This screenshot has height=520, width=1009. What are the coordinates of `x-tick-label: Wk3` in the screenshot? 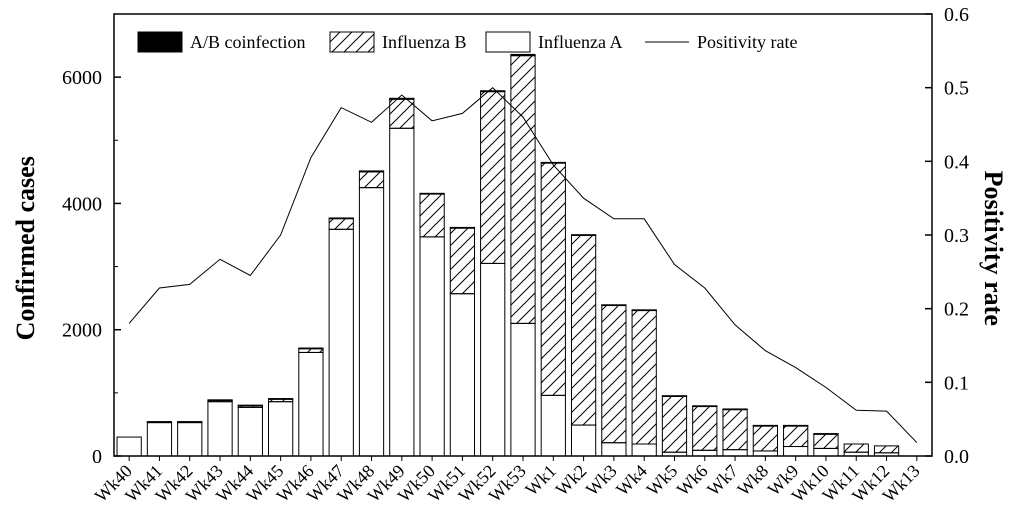 It's located at (601, 480).